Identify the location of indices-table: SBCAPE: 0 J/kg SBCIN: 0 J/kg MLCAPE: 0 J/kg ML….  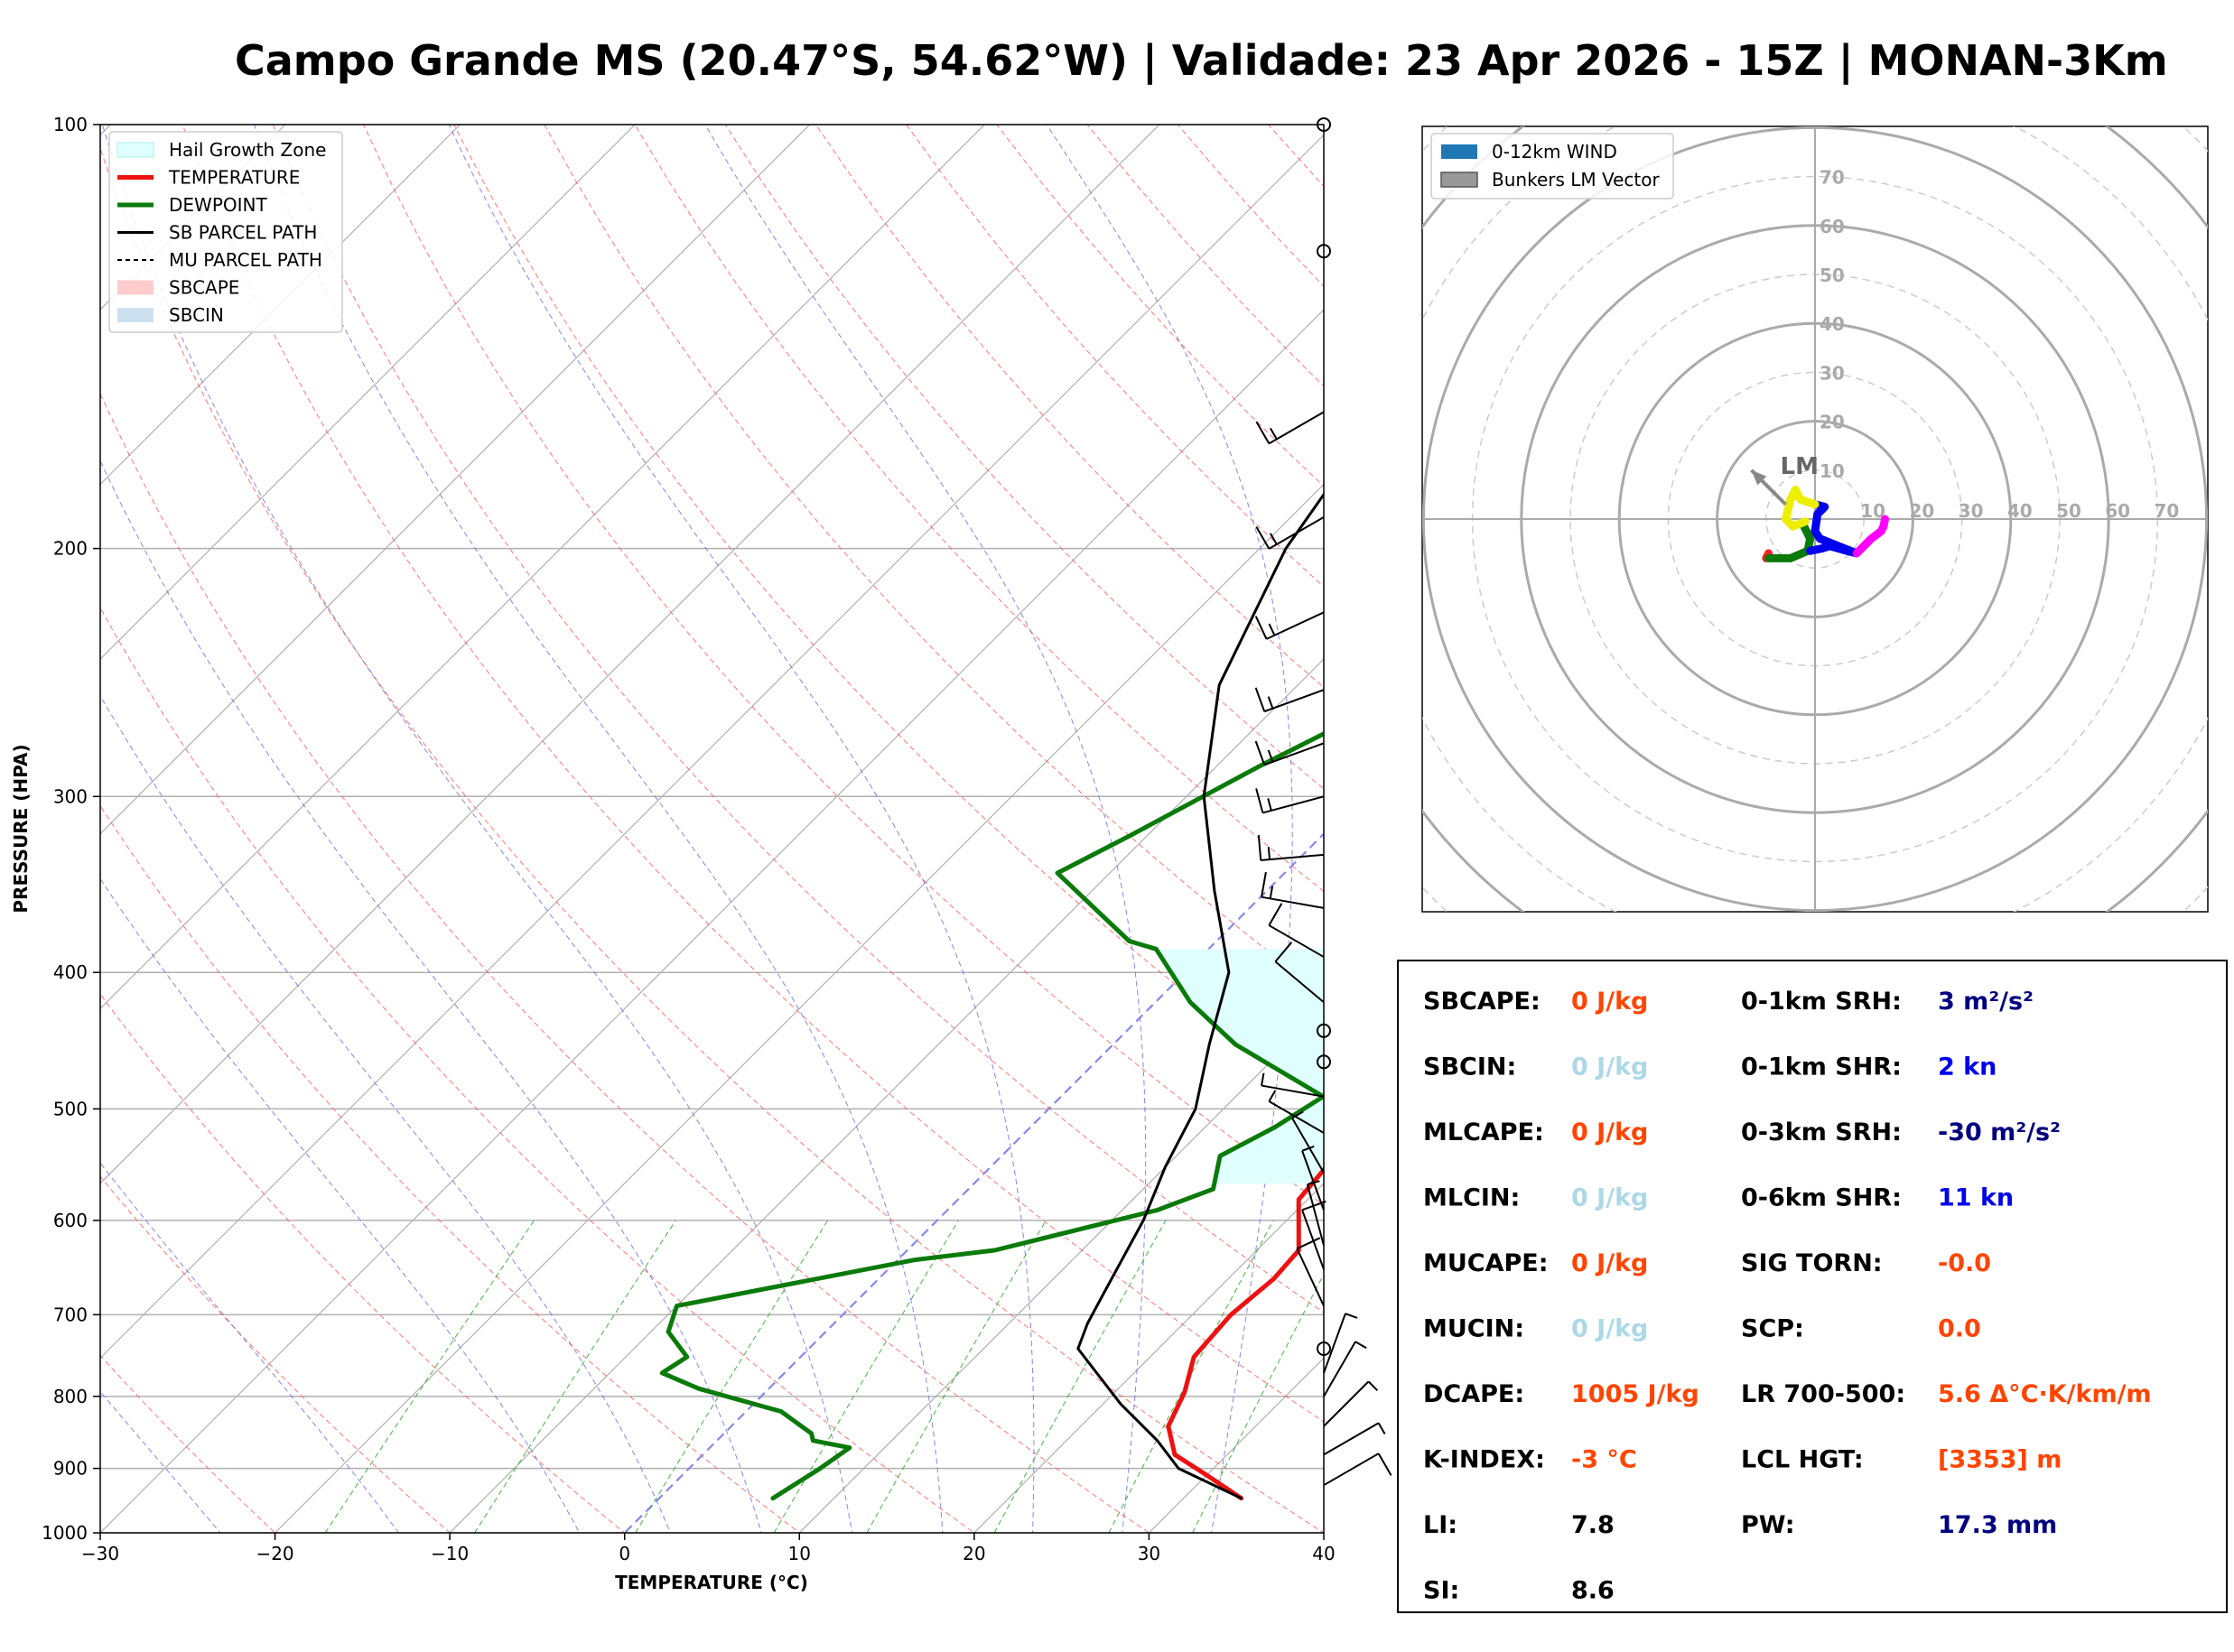
(1787, 1296).